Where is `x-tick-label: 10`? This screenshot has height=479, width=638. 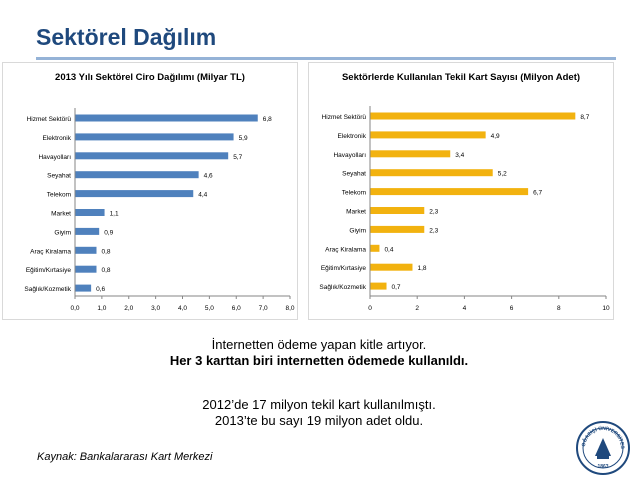
x-tick-label: 10 is located at coordinates (606, 308).